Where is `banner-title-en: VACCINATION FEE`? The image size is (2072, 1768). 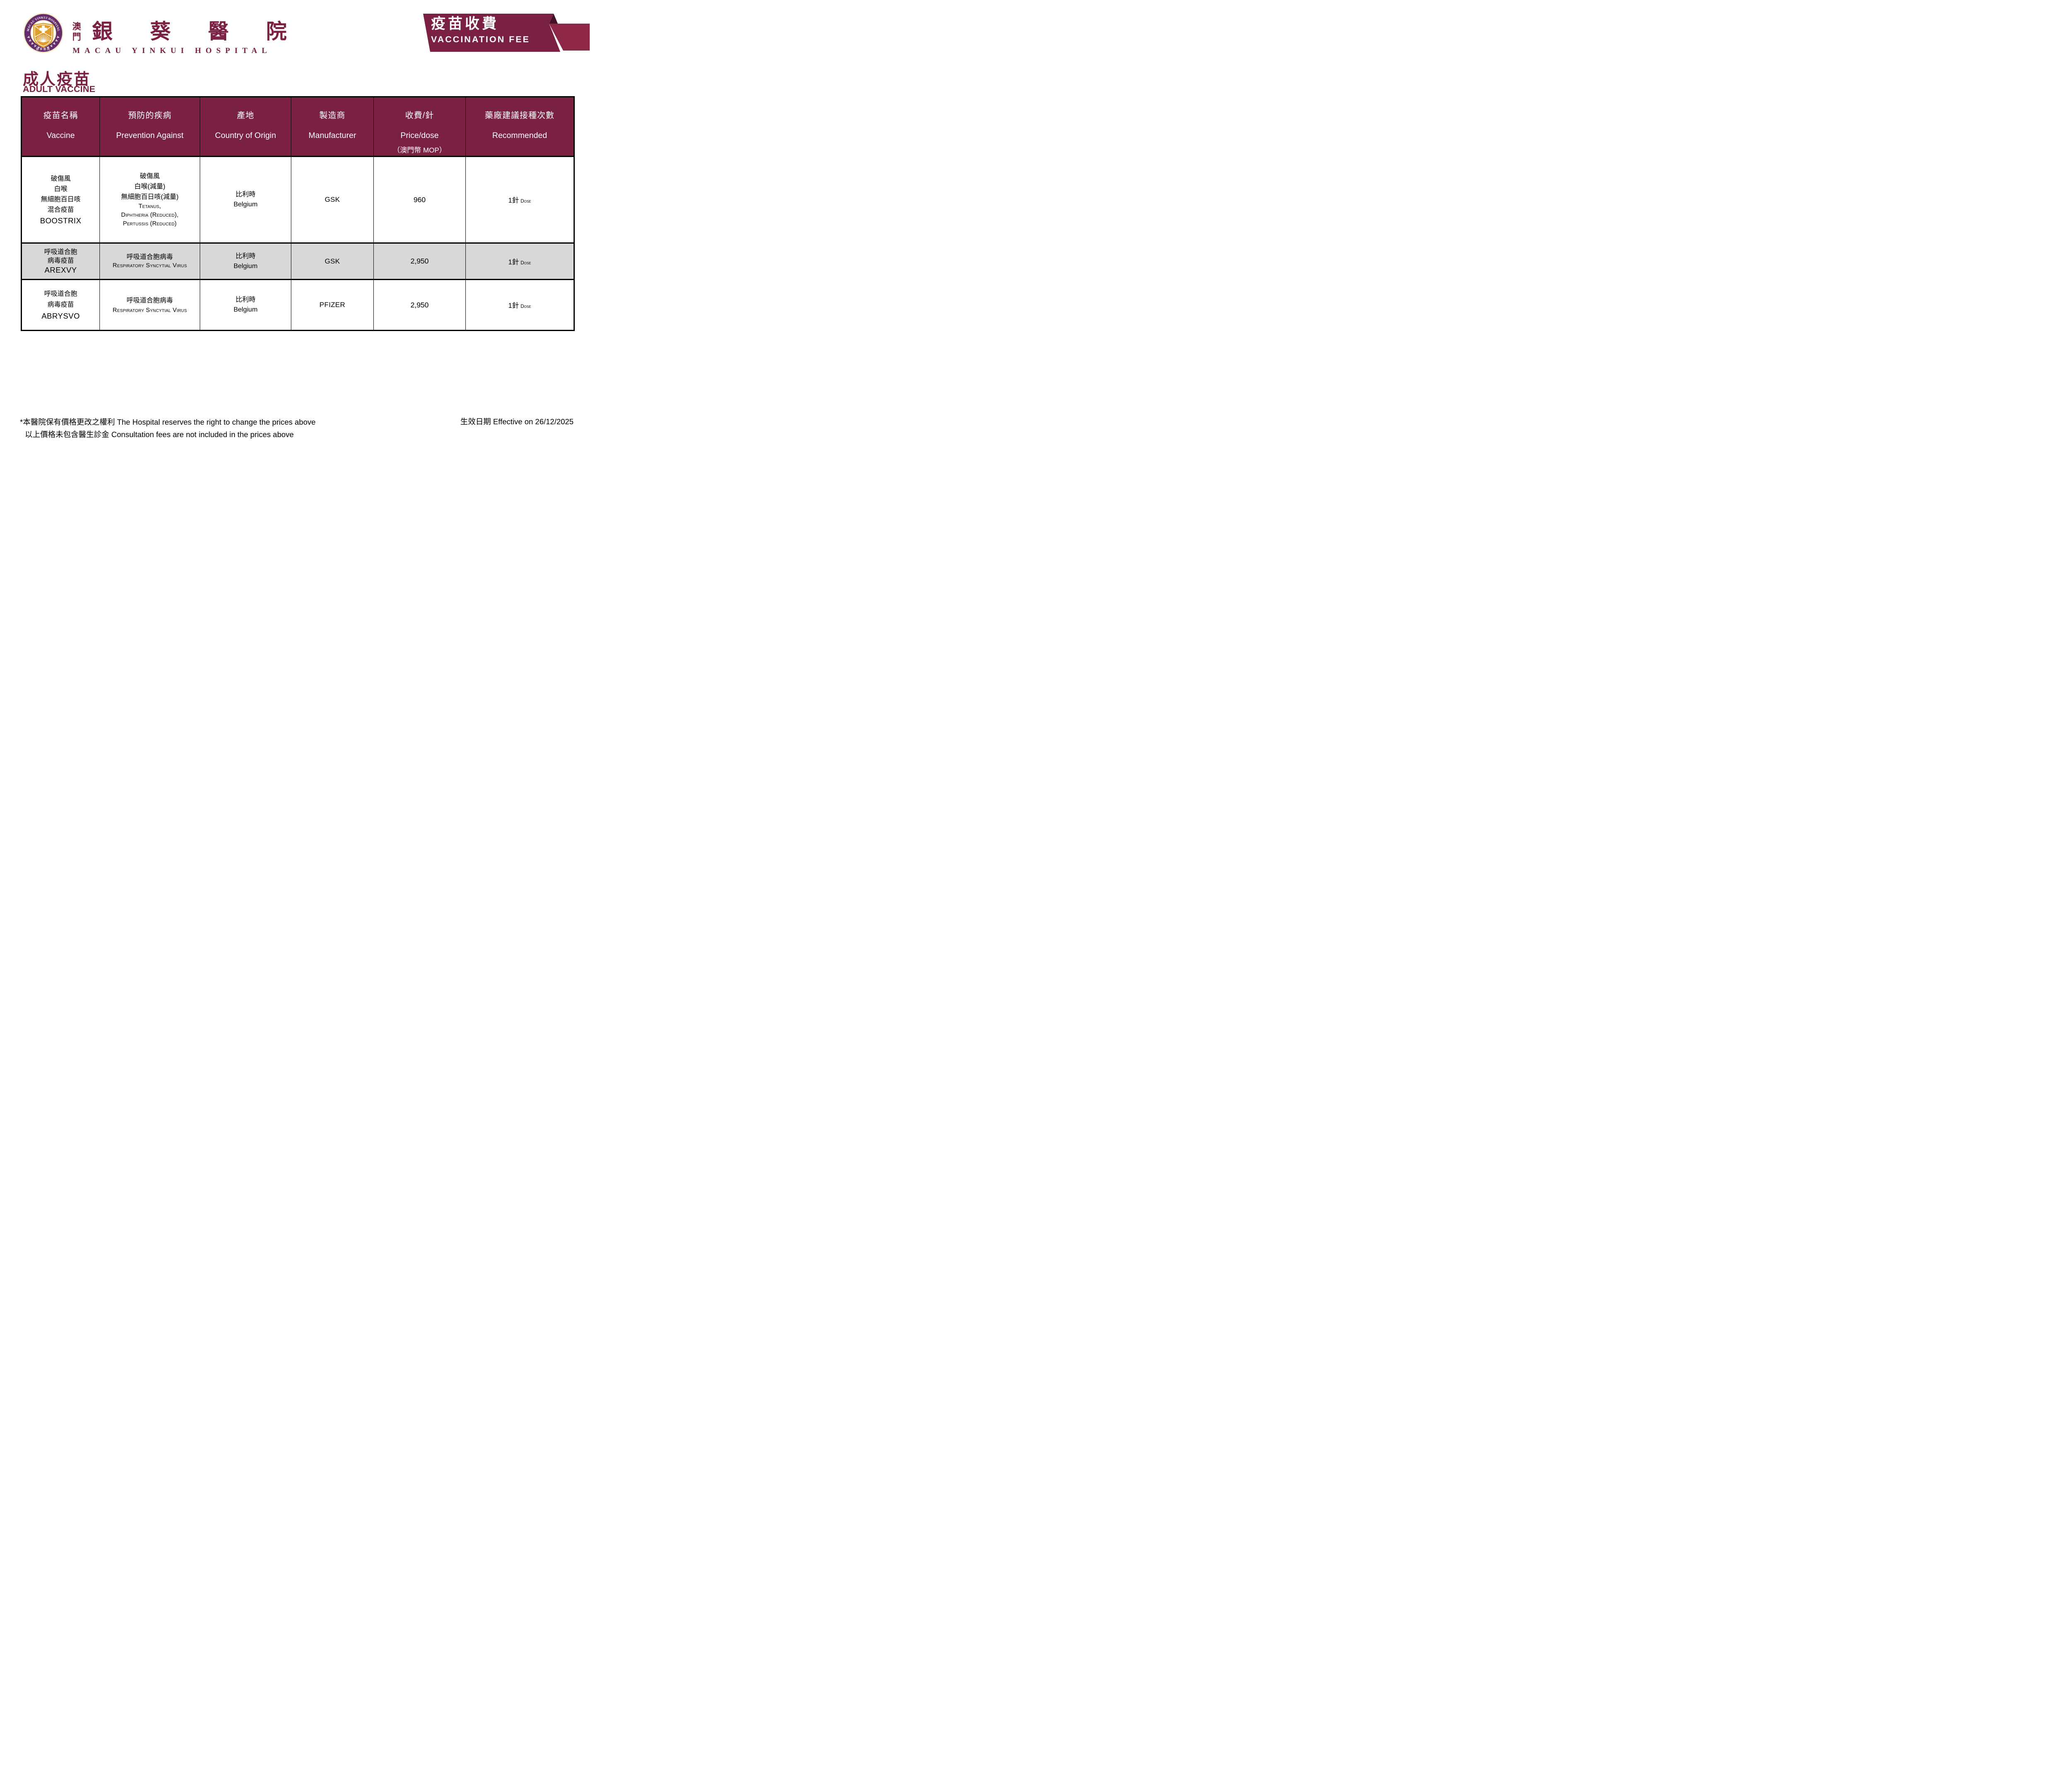 banner-title-en: VACCINATION FEE is located at coordinates (480, 39).